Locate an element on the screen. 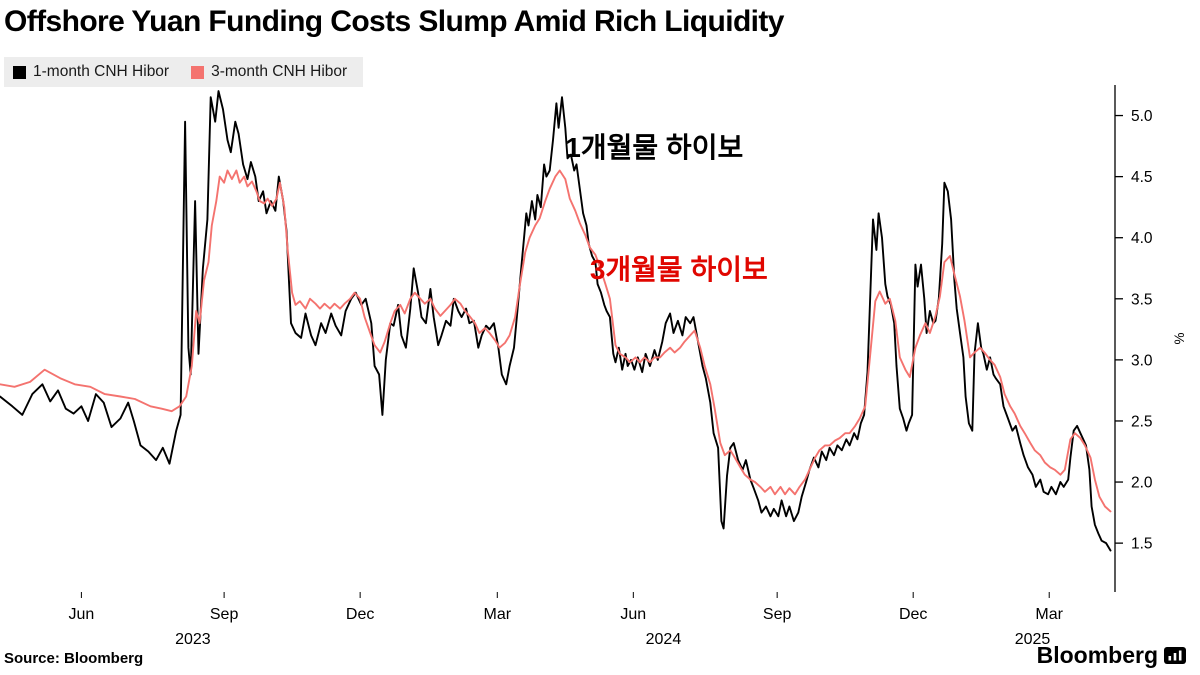  legend-item: 1-month CNH Hibor is located at coordinates (91, 72).